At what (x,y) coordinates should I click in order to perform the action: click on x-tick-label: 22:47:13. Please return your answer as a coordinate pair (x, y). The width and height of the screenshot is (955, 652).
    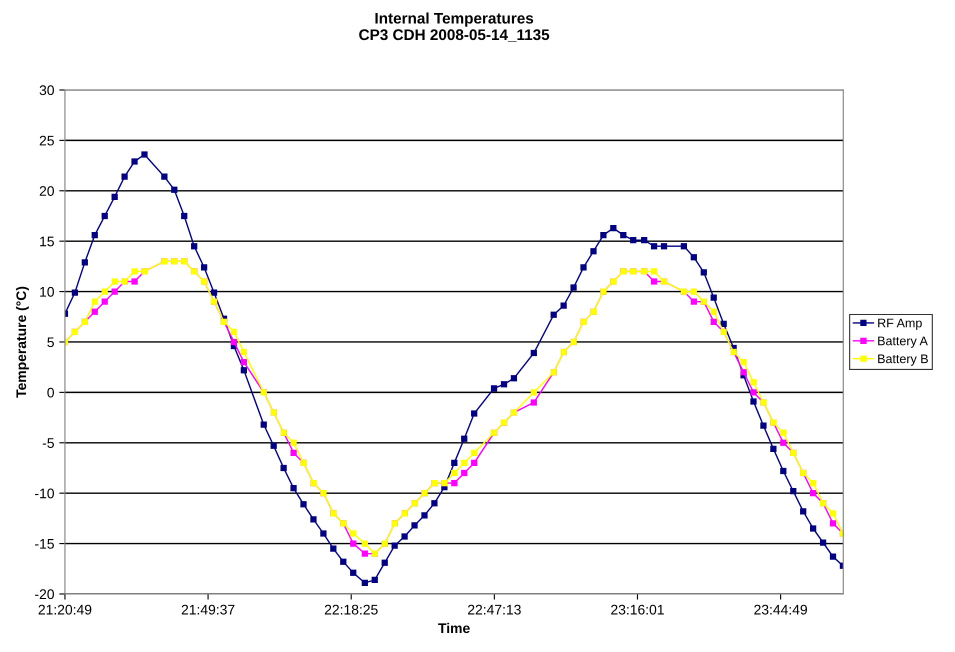
    Looking at the image, I should click on (494, 609).